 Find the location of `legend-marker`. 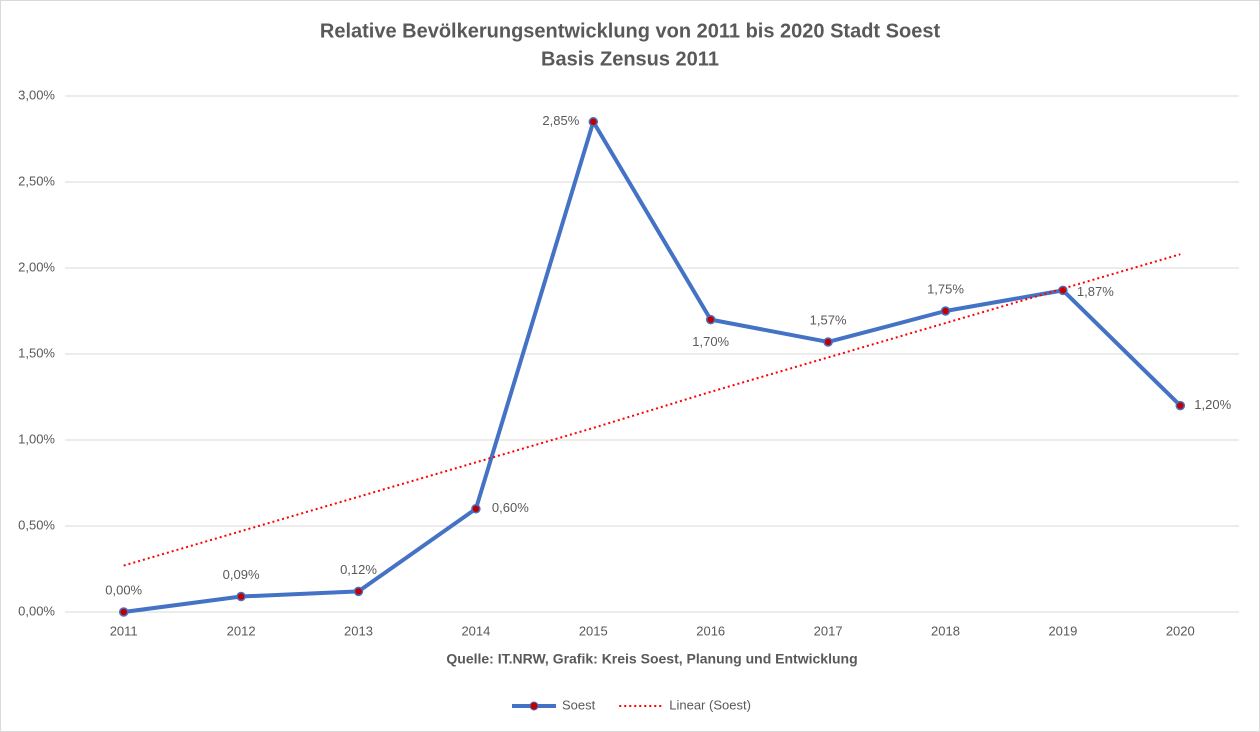

legend-marker is located at coordinates (534, 706).